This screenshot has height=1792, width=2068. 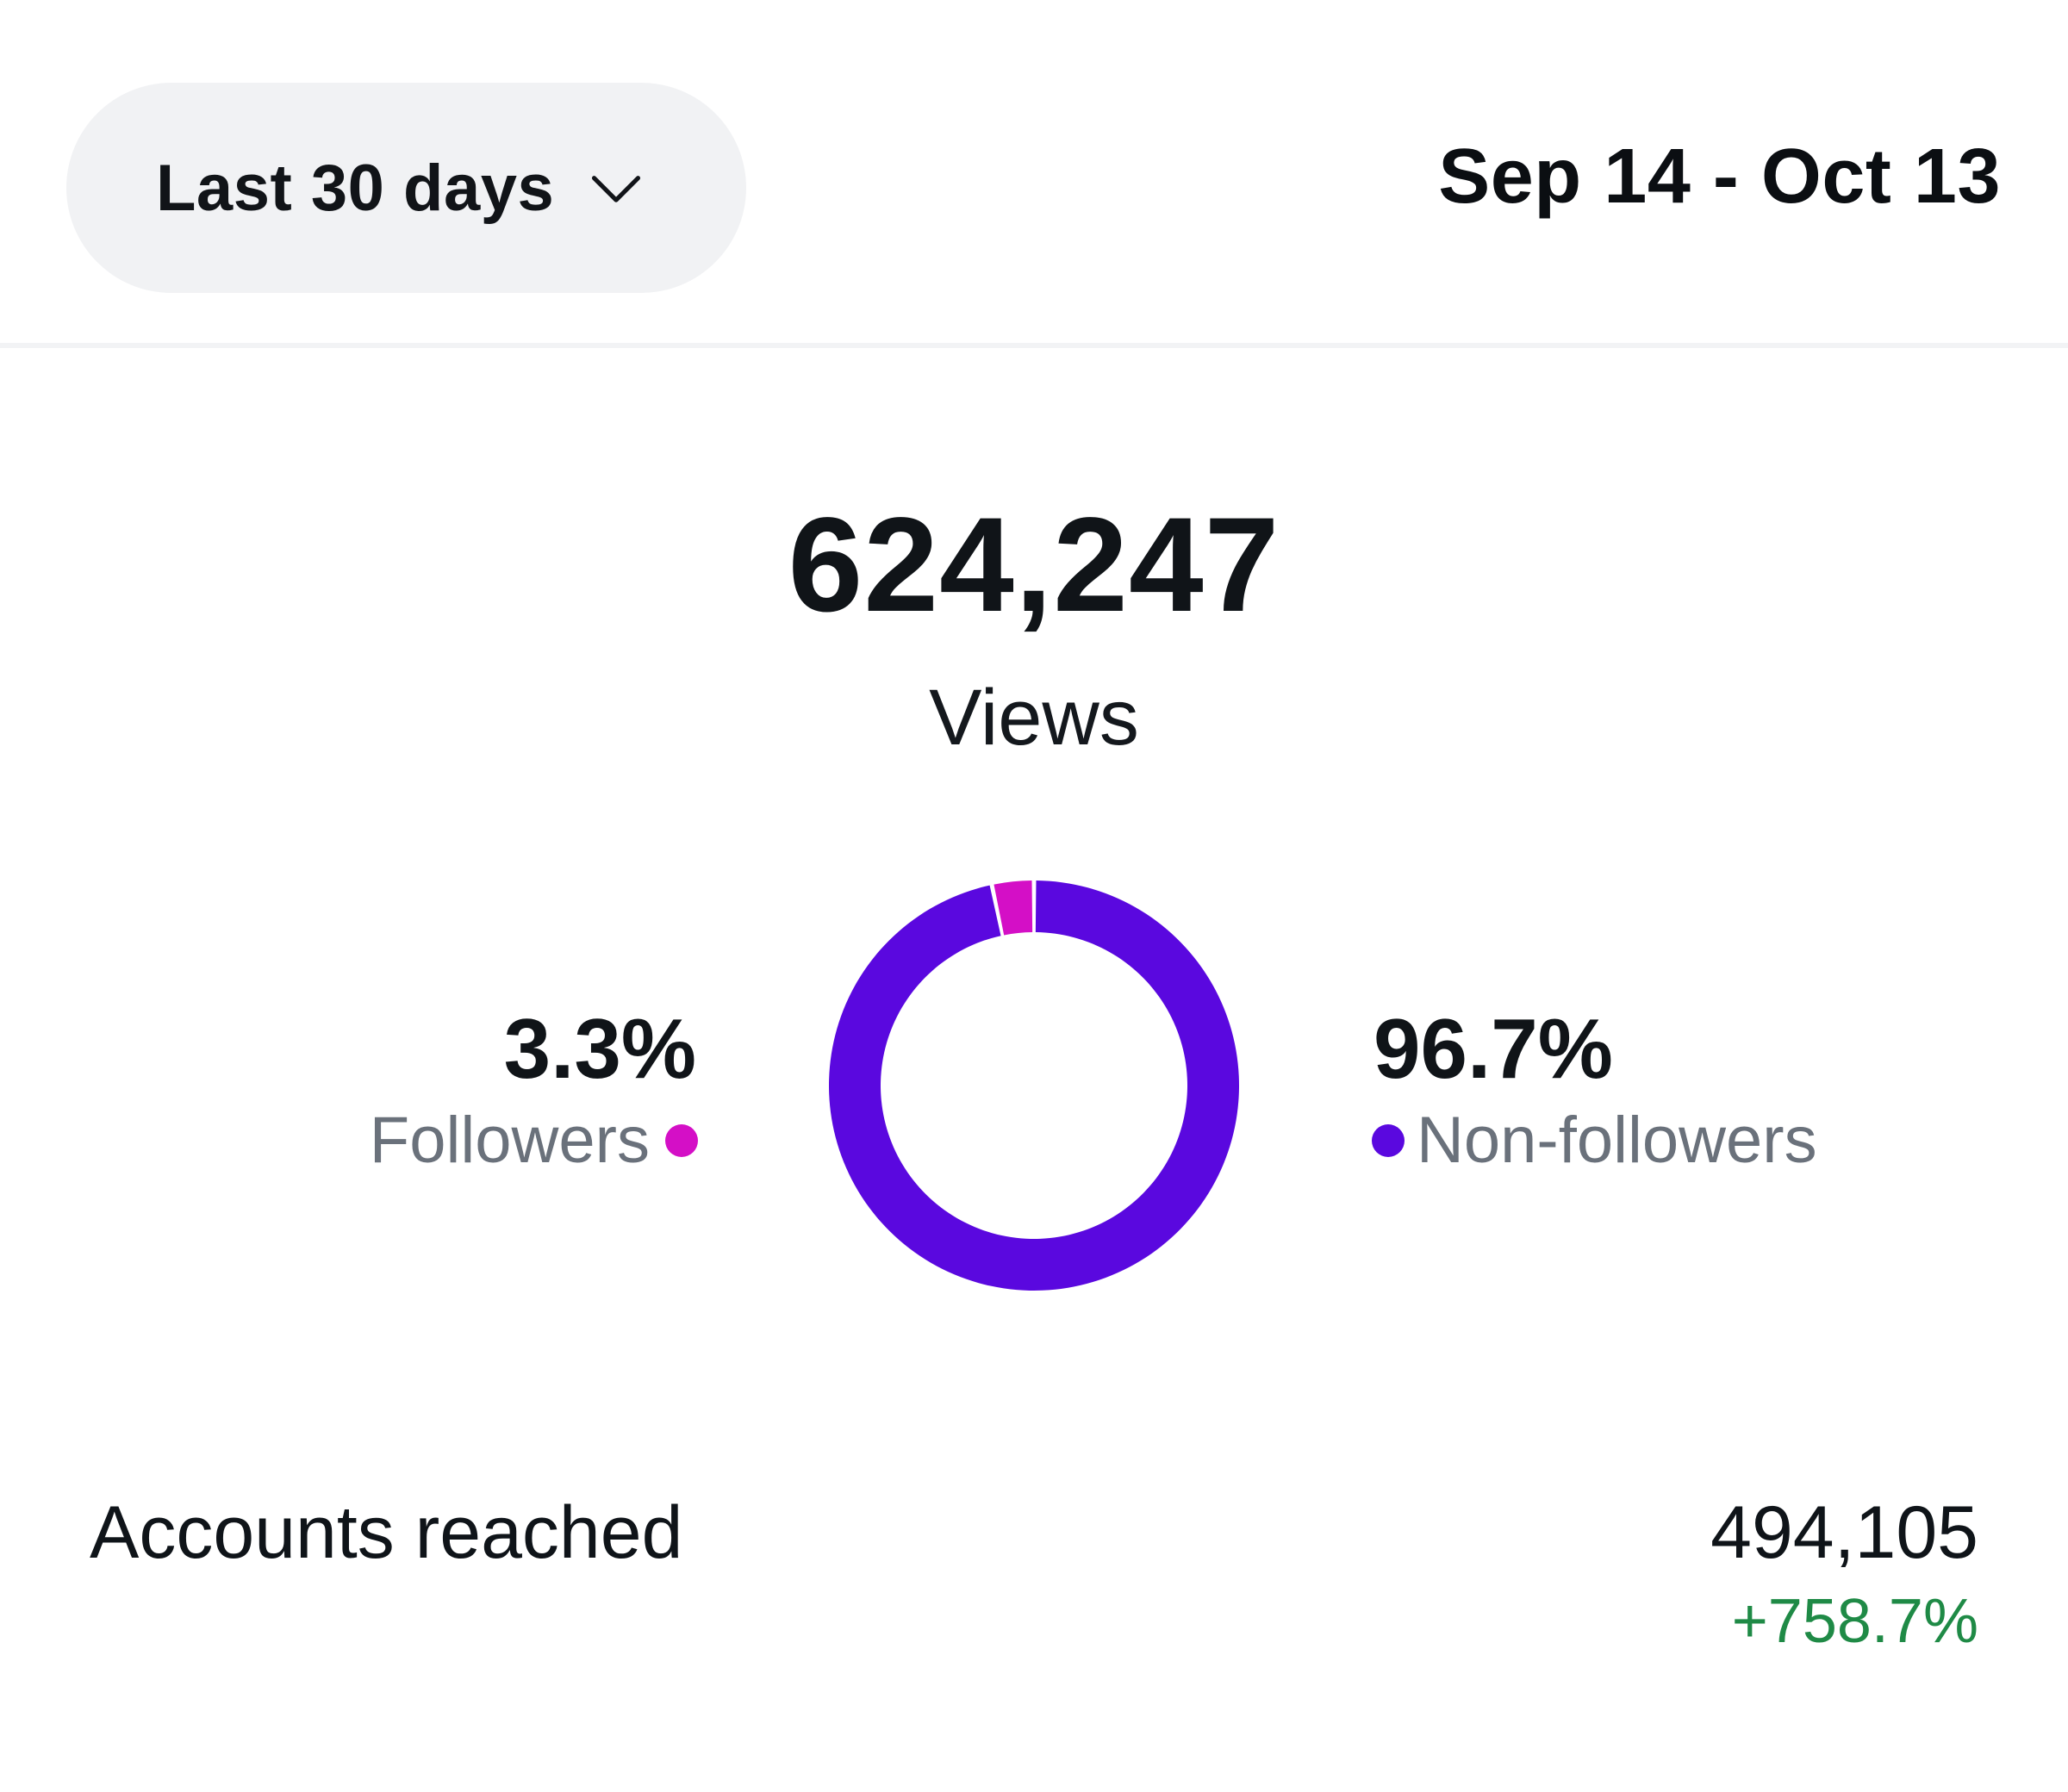 I want to click on date-range-text: Sep 14 - Oct 13, so click(x=1719, y=177).